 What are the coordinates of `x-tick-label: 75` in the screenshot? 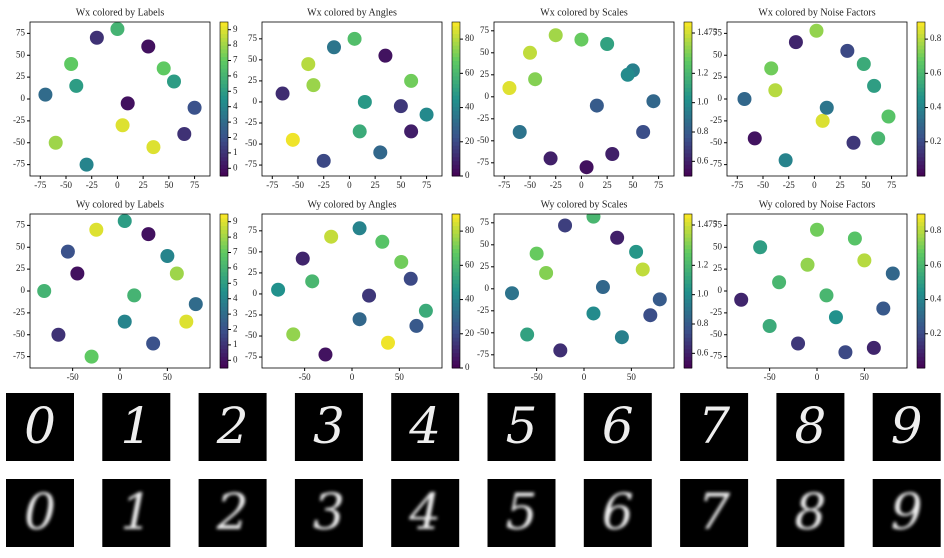 It's located at (427, 185).